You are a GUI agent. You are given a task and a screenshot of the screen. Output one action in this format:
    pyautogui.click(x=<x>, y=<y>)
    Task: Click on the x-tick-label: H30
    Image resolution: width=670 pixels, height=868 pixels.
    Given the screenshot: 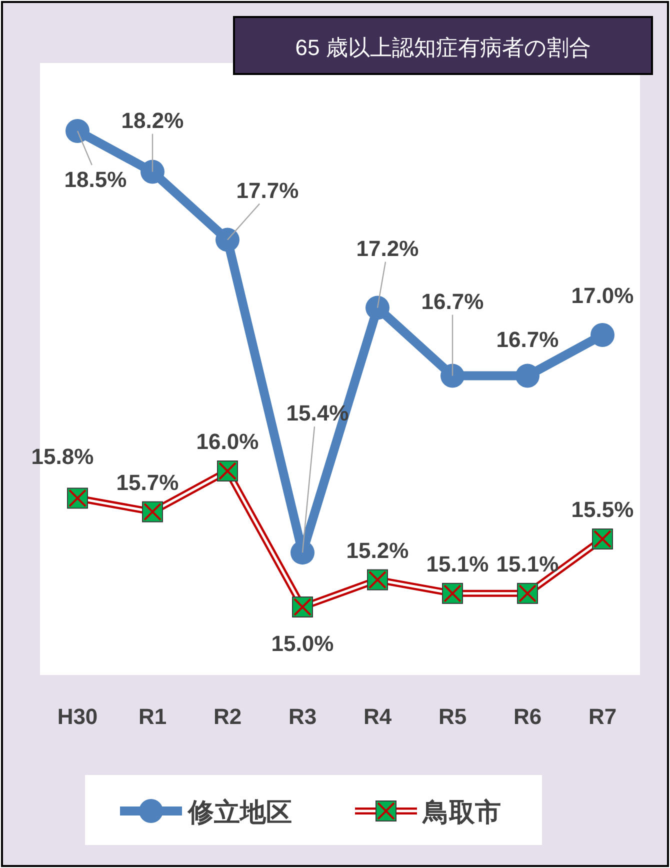 What is the action you would take?
    pyautogui.click(x=77, y=716)
    